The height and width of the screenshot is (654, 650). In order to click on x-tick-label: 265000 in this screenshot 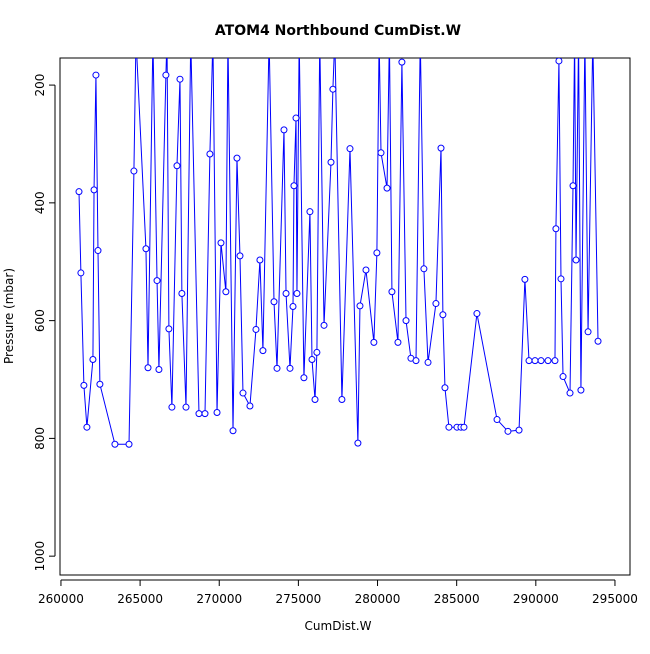, I will do `click(140, 599)`.